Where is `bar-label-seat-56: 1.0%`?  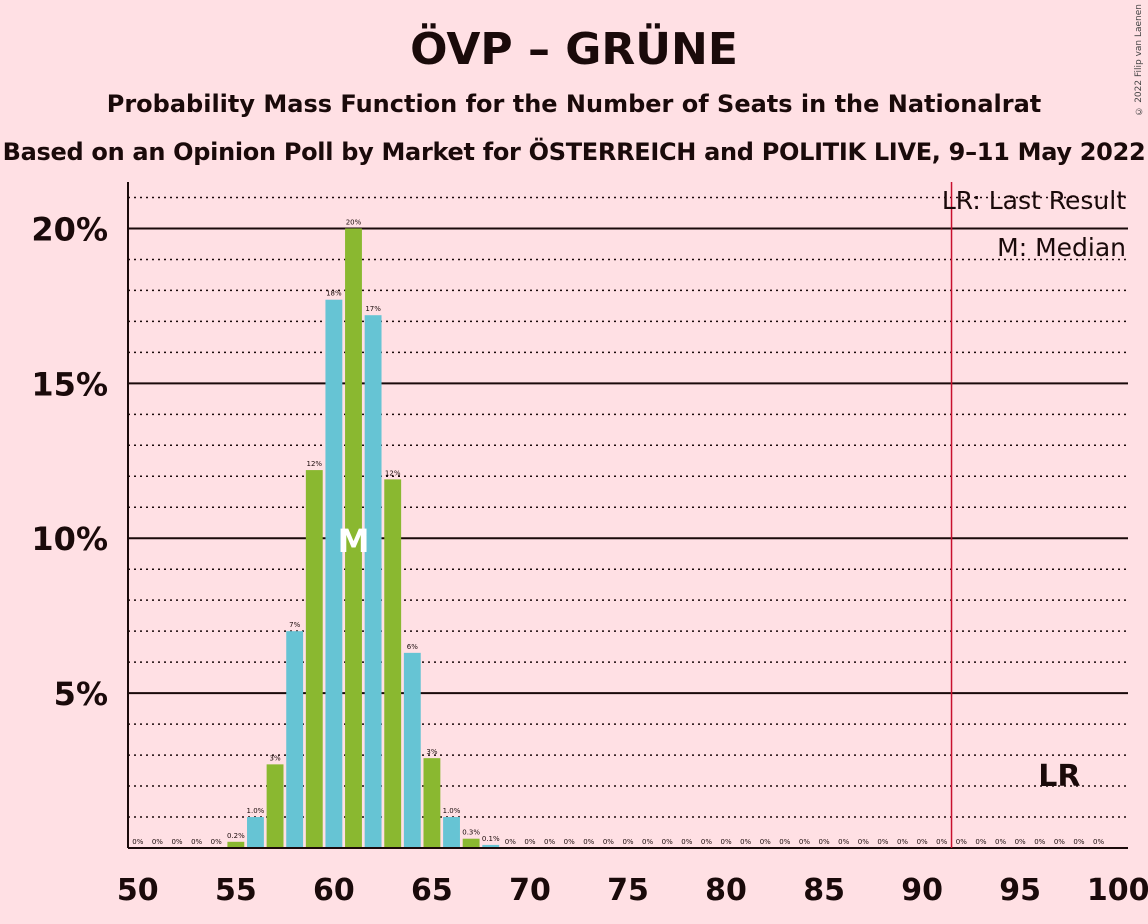
bar-label-seat-56: 1.0% is located at coordinates (256, 811).